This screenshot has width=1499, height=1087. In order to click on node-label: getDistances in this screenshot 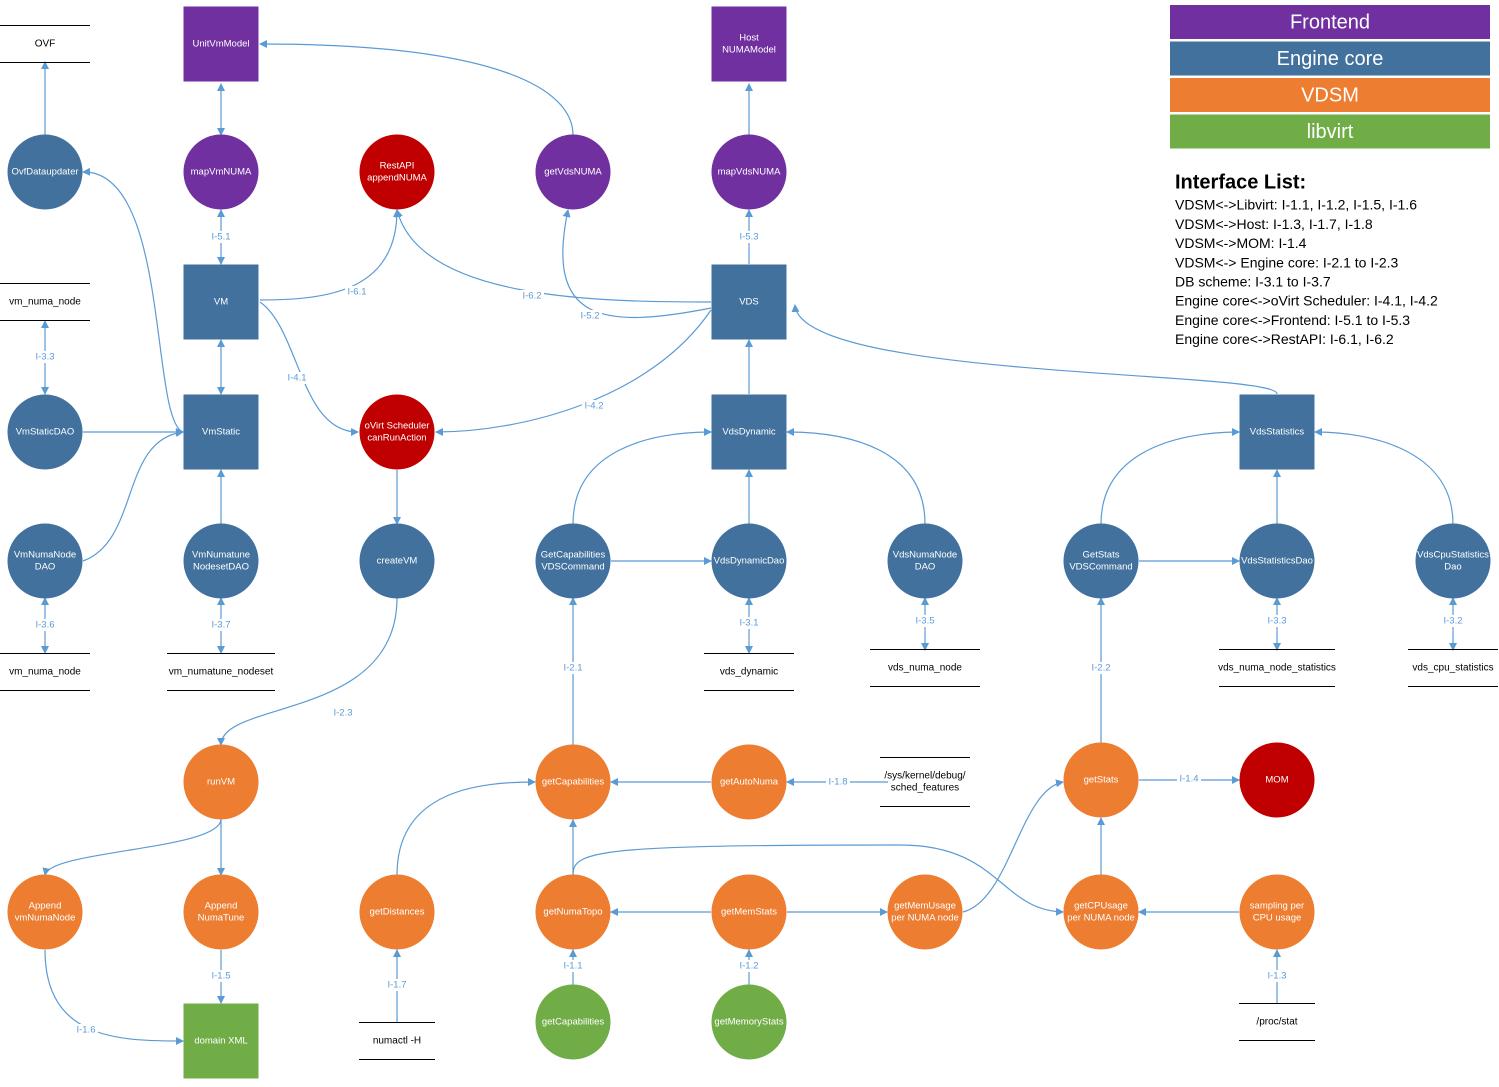, I will do `click(397, 912)`.